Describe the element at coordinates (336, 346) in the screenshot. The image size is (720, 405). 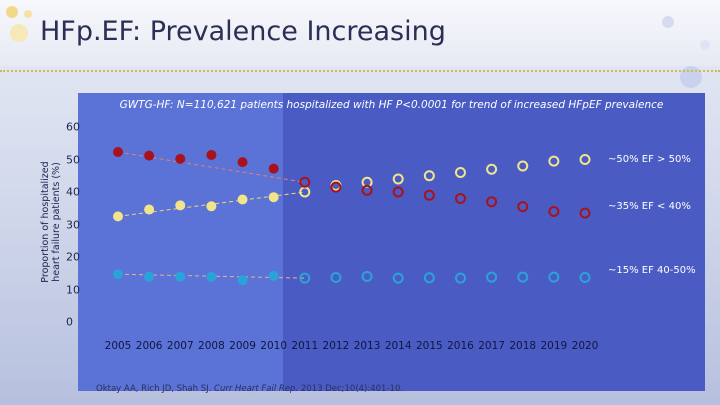
I see `x-tick-label: 2012` at that location.